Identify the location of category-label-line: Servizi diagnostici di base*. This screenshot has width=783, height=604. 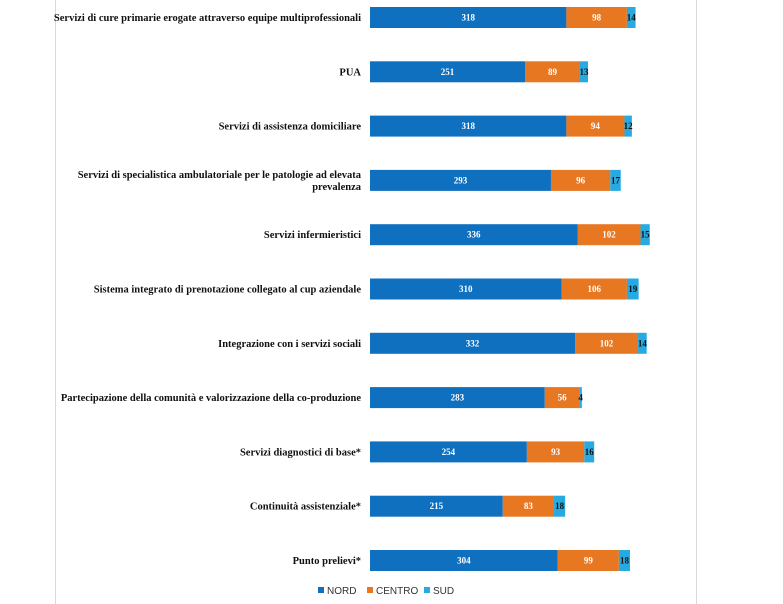
(300, 452).